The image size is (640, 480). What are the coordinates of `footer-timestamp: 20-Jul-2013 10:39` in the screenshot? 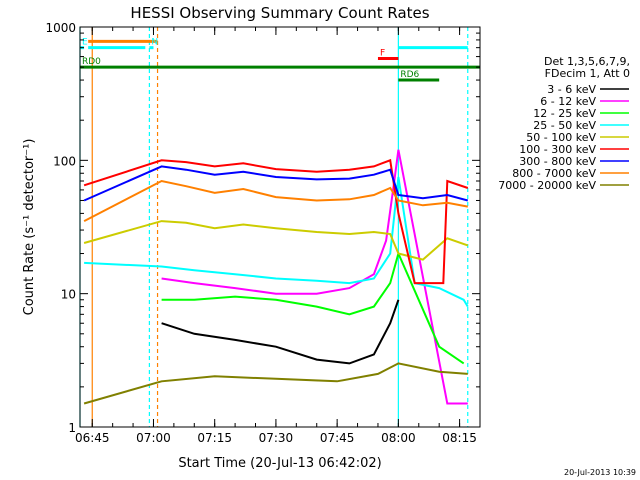 It's located at (600, 472).